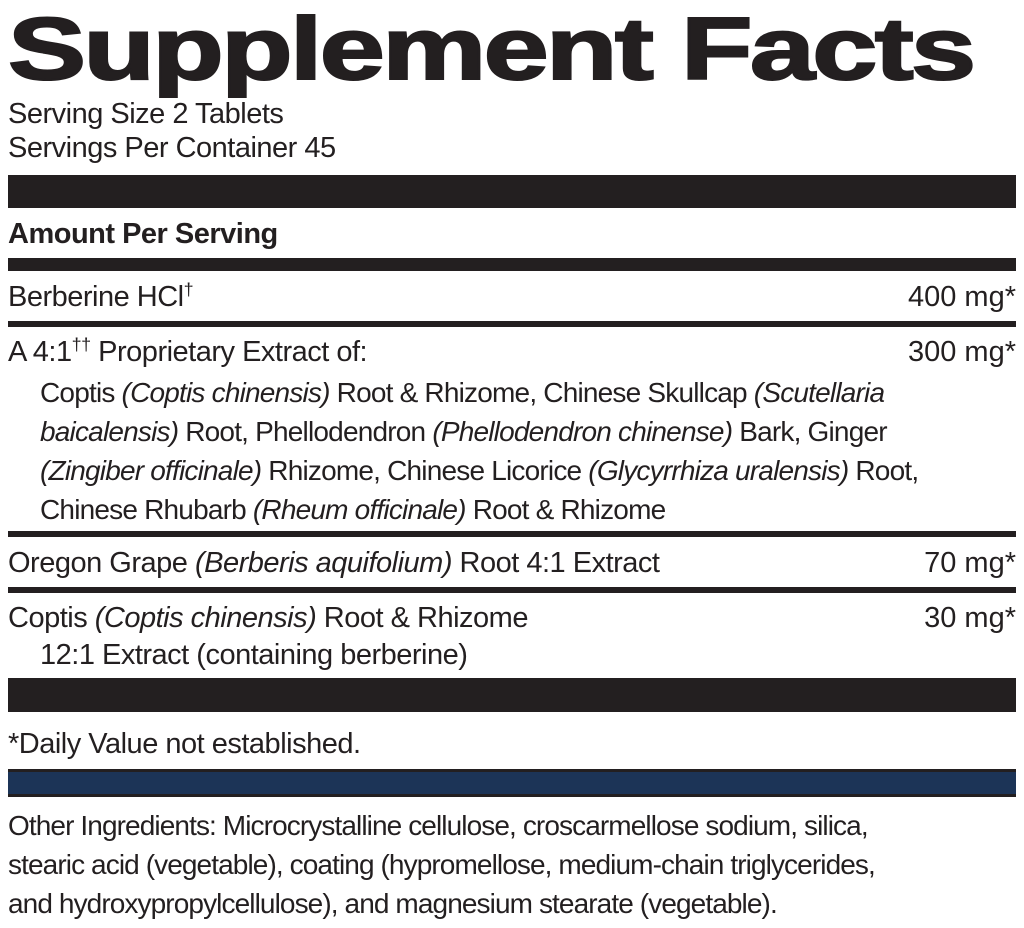  Describe the element at coordinates (819, 392) in the screenshot. I see `botanical-name-italic: (Scutellaria` at that location.